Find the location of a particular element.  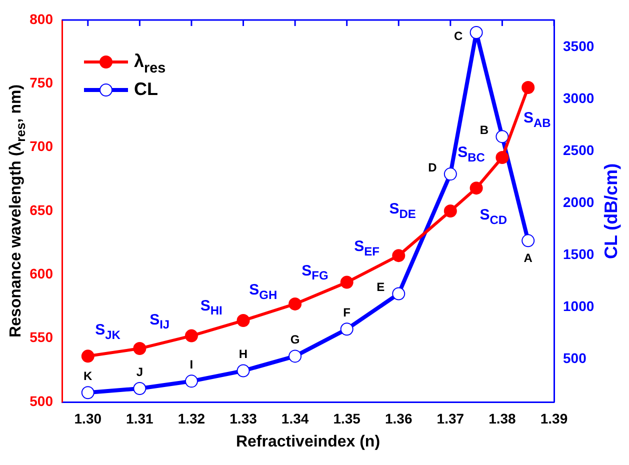

x-tick-label: 1.39 is located at coordinates (554, 418).